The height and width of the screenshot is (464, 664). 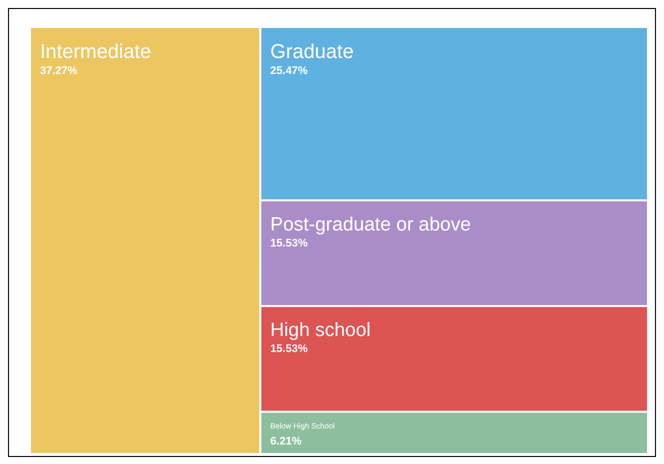 I want to click on category-label: High school, so click(x=320, y=331).